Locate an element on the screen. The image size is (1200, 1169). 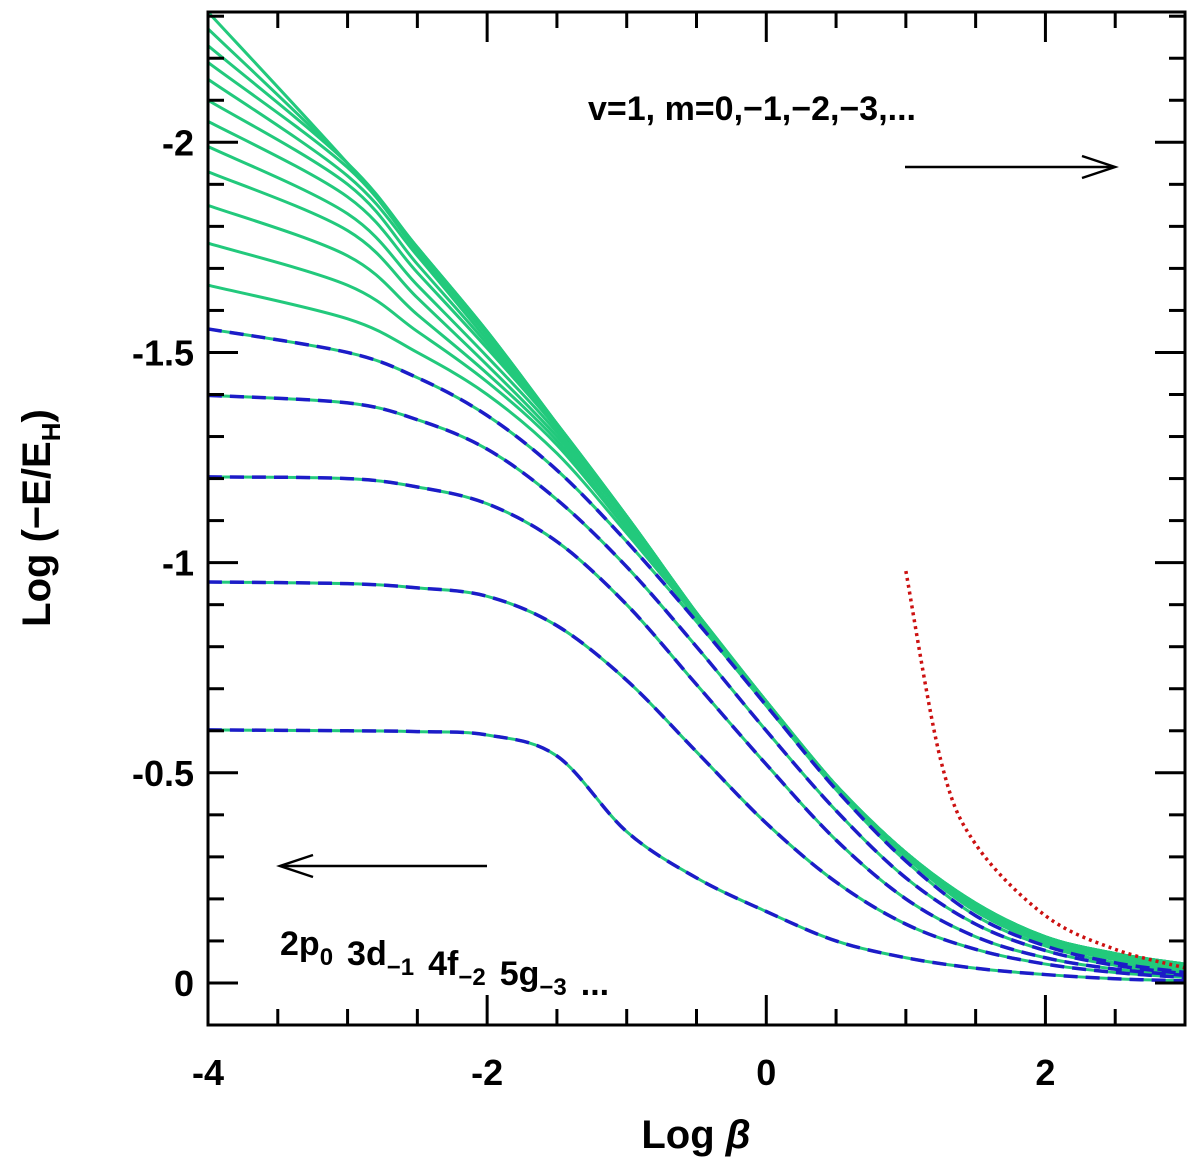
x-tick-label: -4 is located at coordinates (208, 1072).